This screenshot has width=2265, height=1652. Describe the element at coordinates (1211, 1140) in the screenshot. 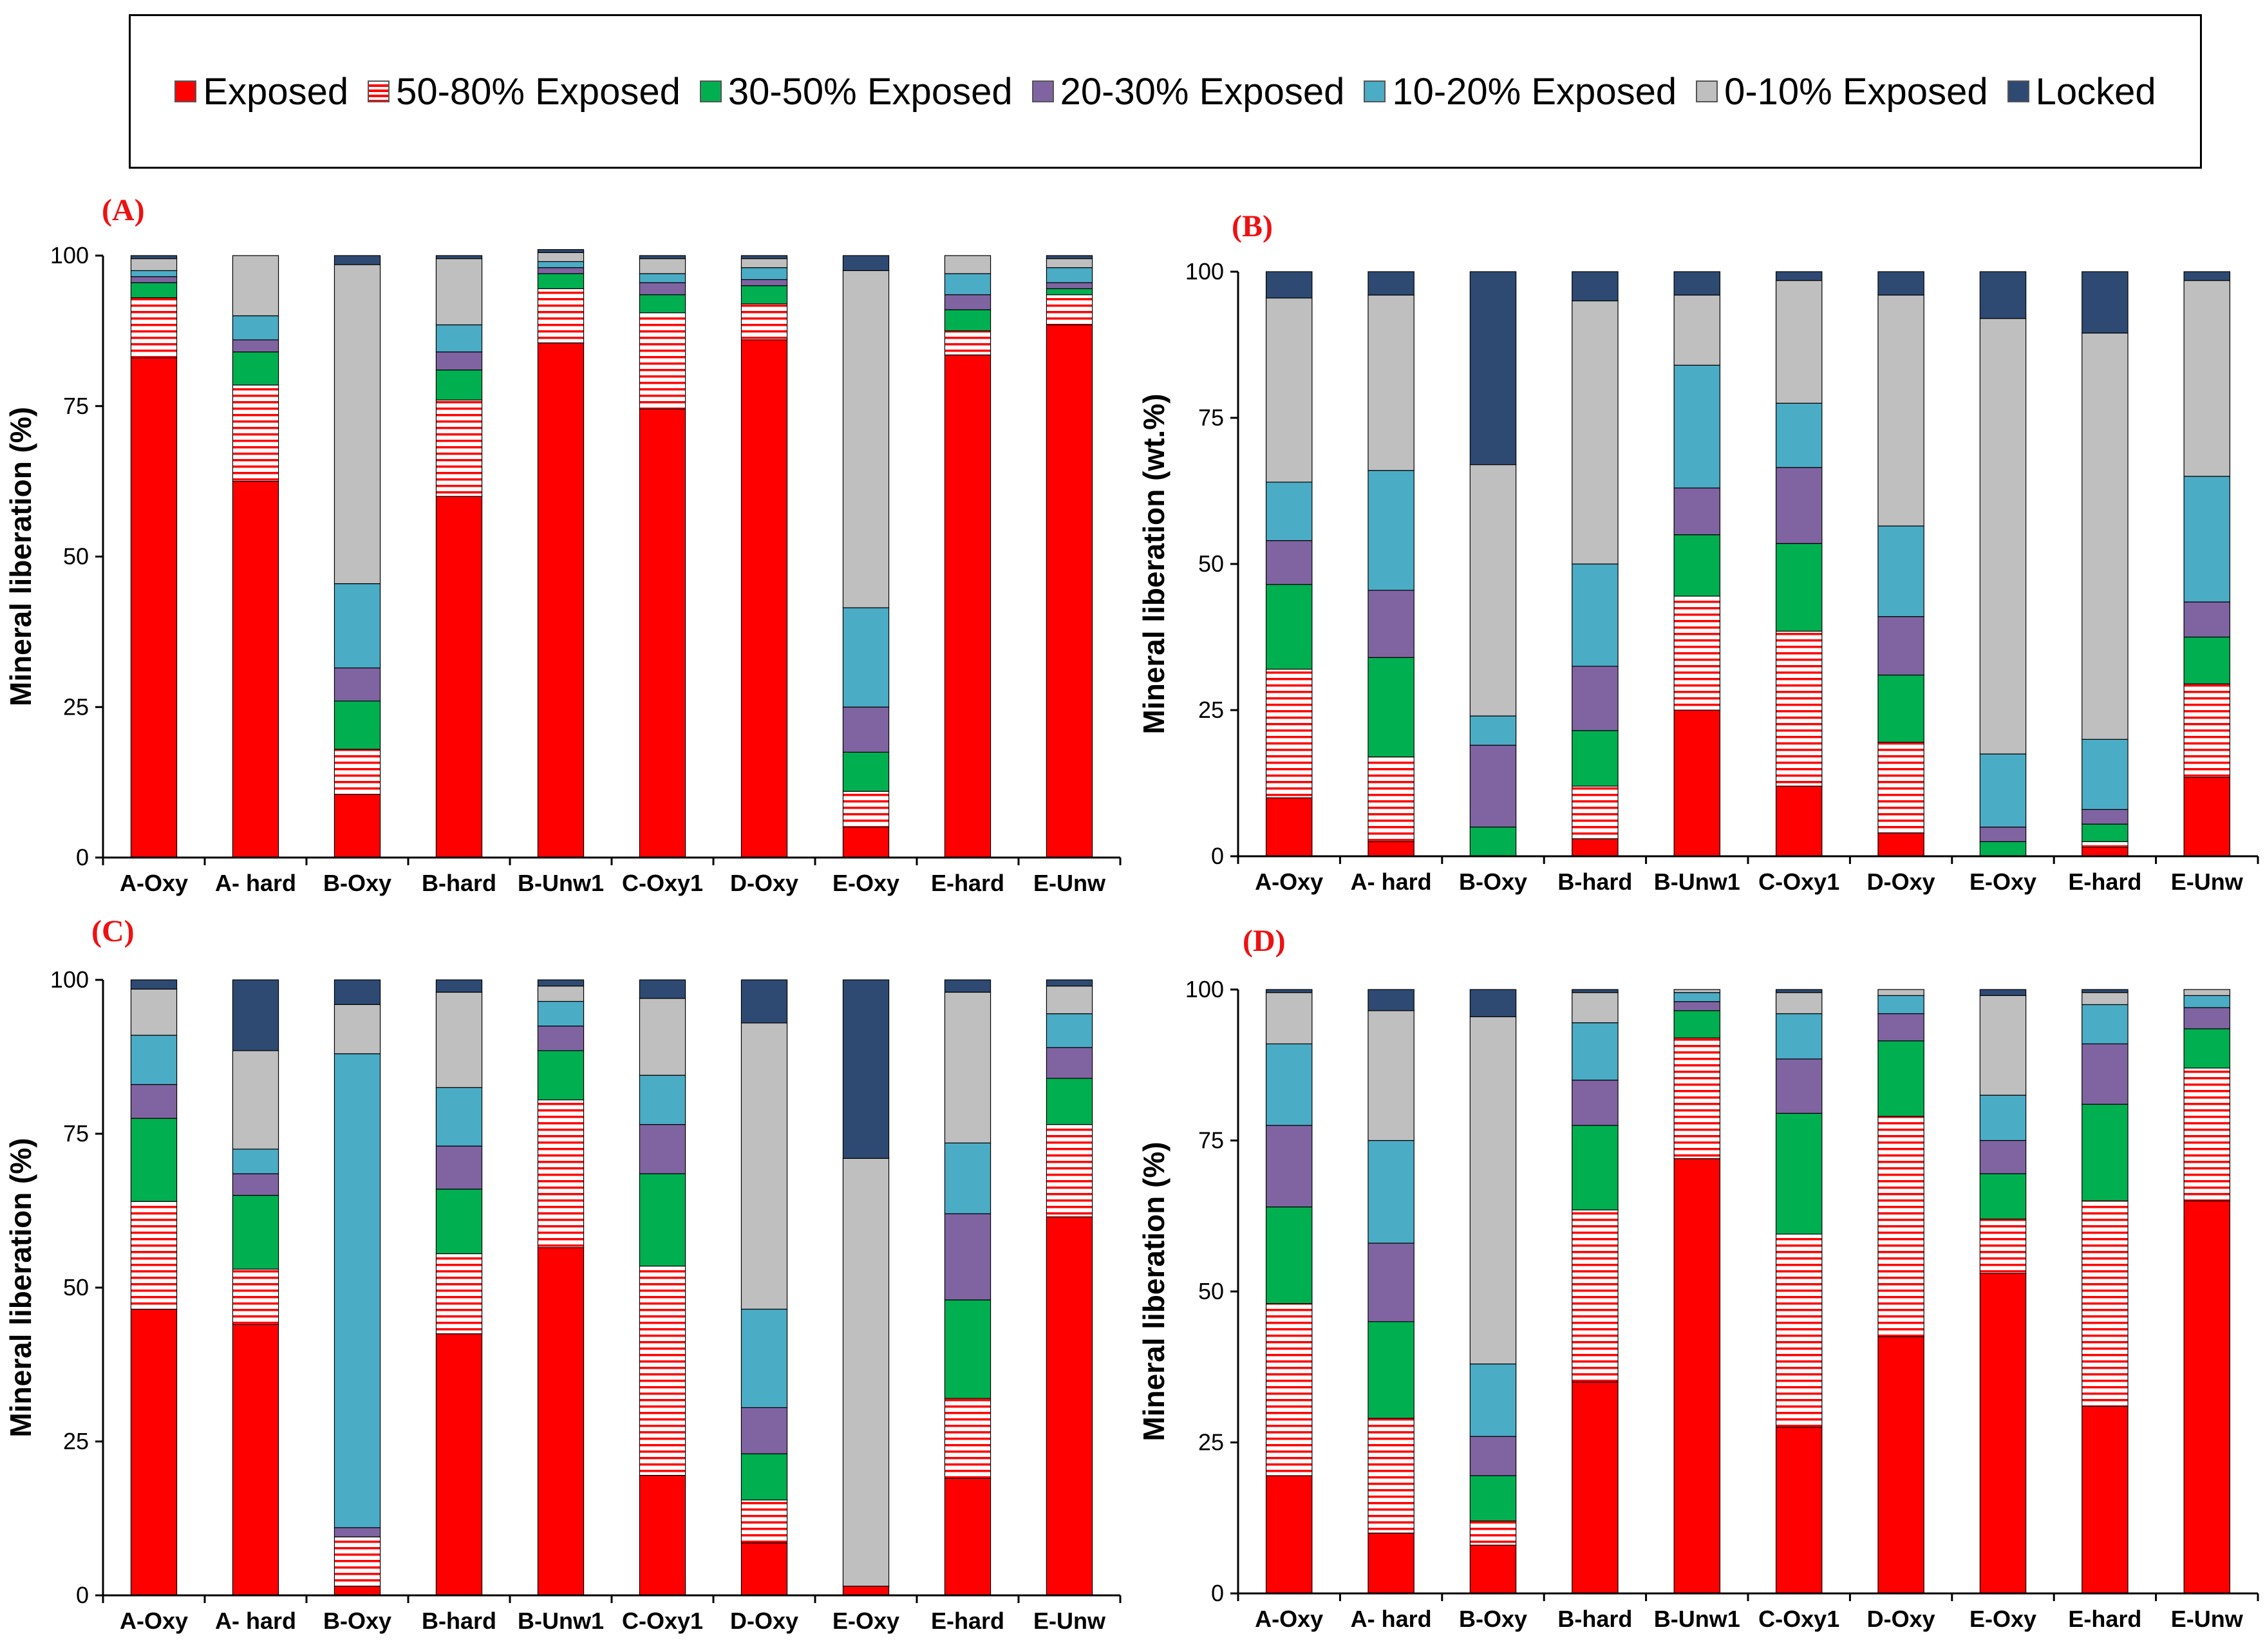

I see `panel-d-ytick-label: 75` at that location.